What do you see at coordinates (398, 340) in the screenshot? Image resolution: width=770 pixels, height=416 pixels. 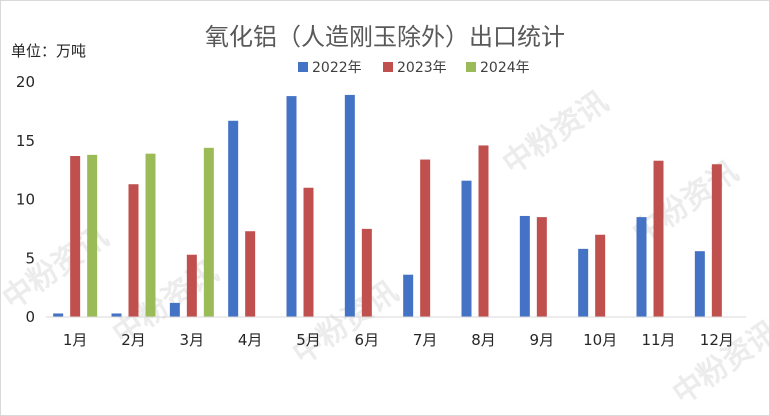 I see `x-axis: 1月 2月 3月 4月 5月 6月 7月 8月 9月 10月 11月 12月` at bounding box center [398, 340].